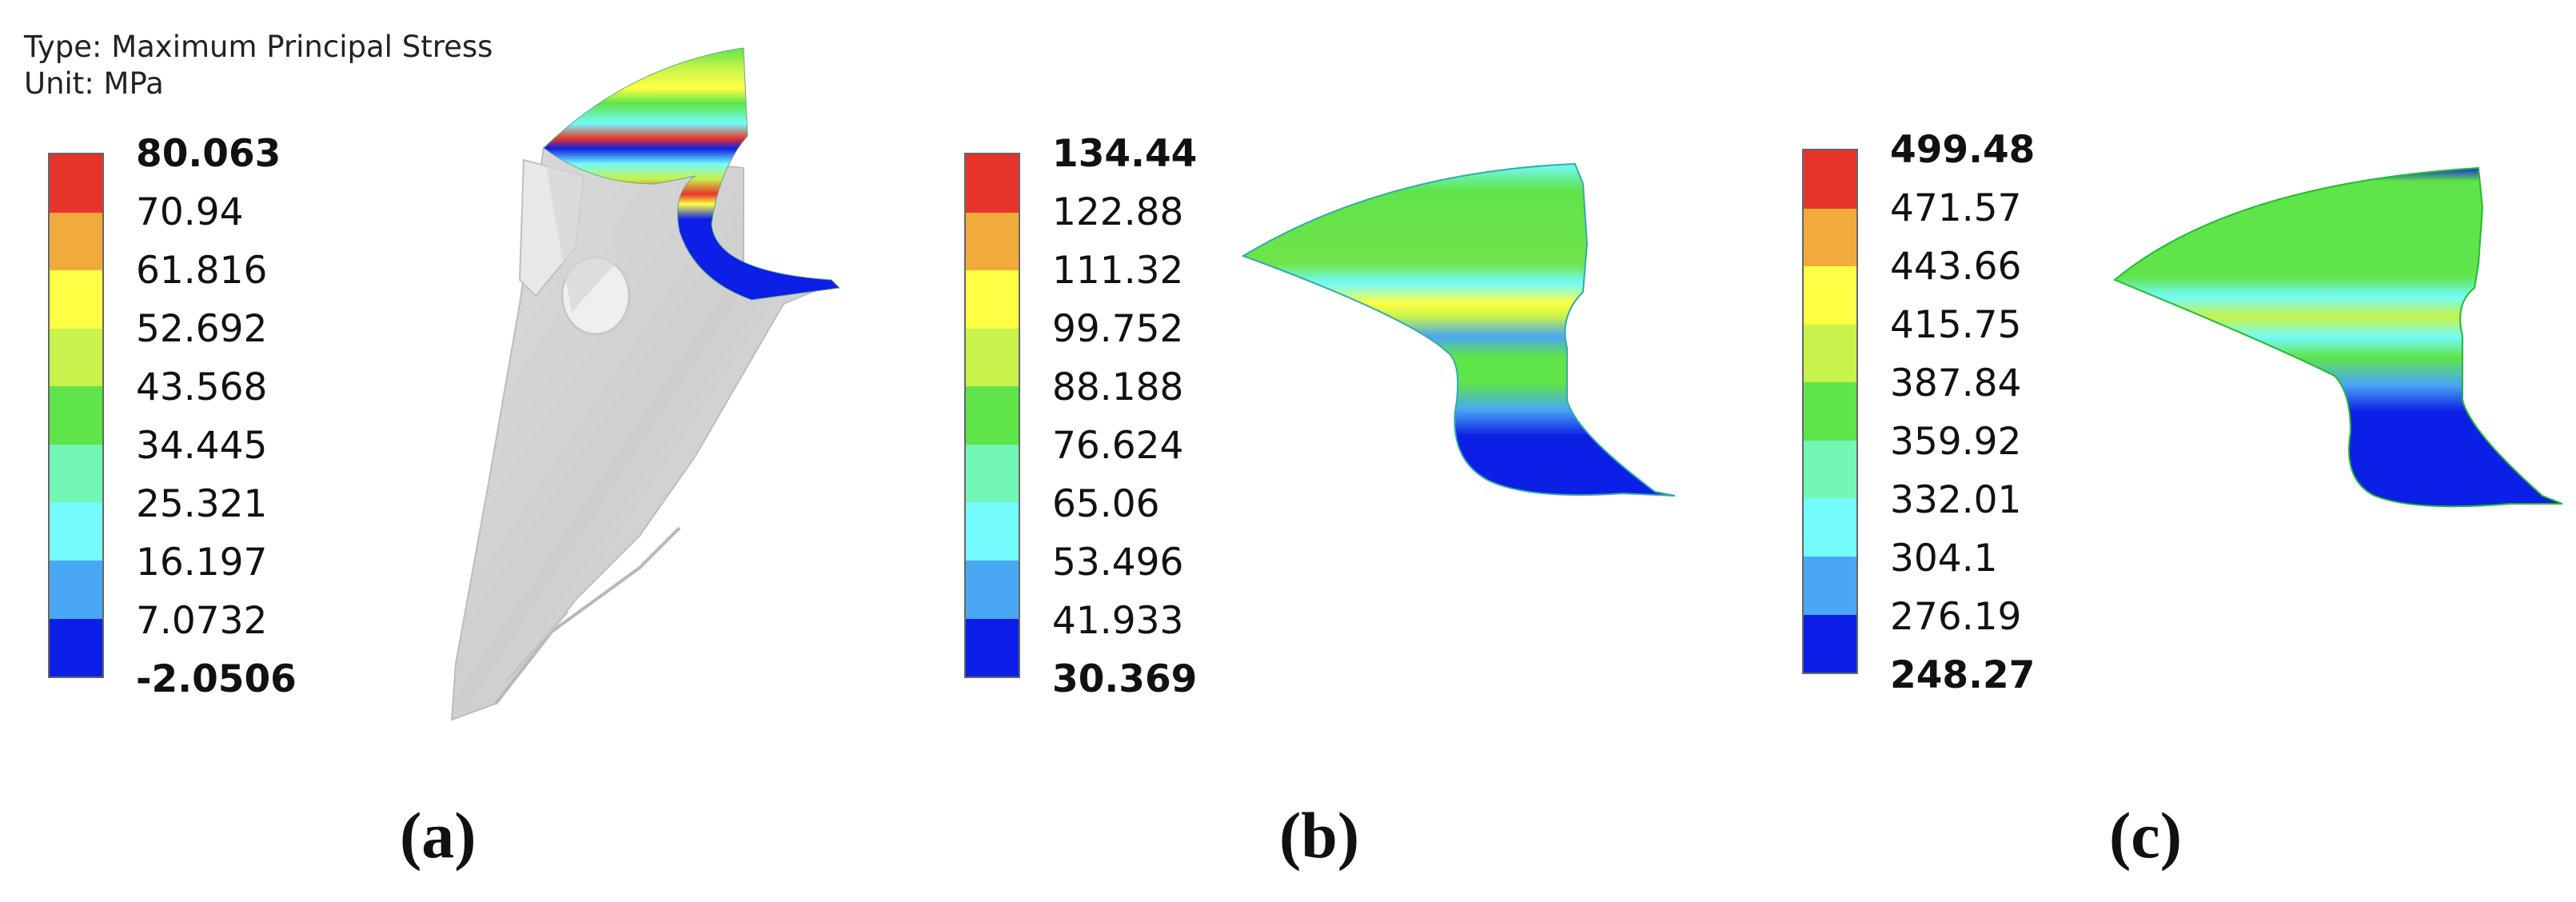  I want to click on legend-value-label: 70.94, so click(190, 212).